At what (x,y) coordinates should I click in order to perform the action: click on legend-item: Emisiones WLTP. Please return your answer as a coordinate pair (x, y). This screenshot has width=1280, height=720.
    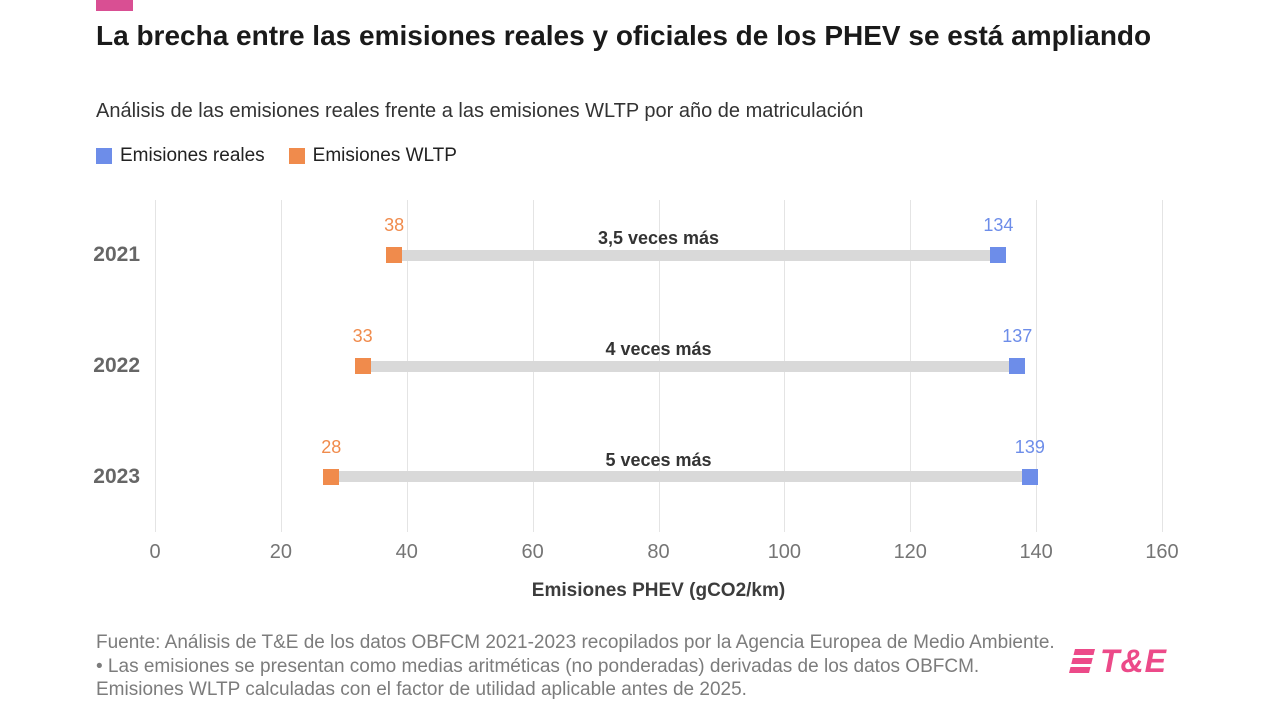
    Looking at the image, I should click on (372, 156).